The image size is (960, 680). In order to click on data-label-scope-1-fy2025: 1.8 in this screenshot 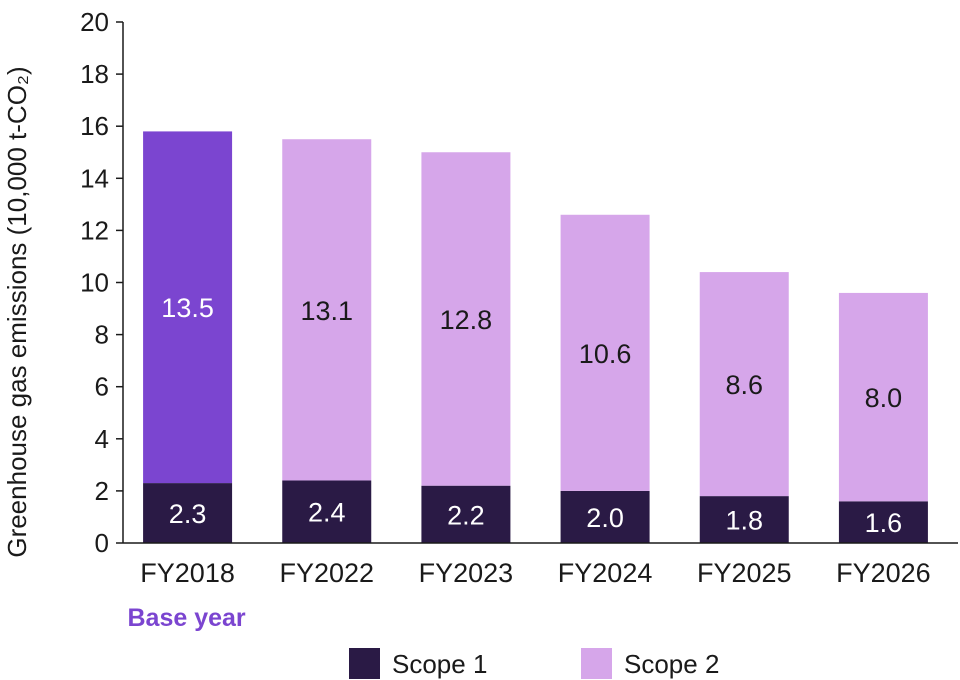, I will do `click(744, 521)`.